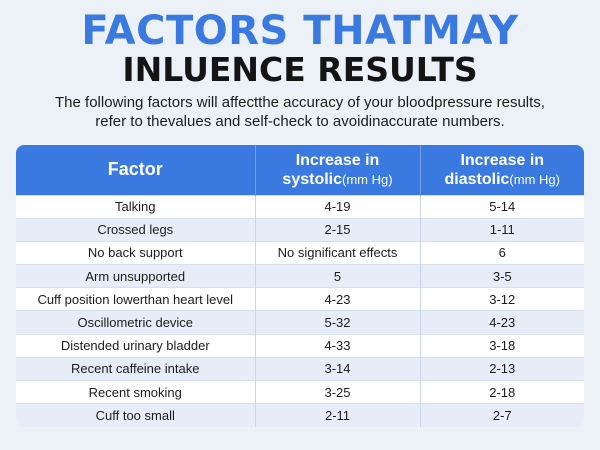 The height and width of the screenshot is (450, 600). I want to click on factor-cell: Recent smoking, so click(136, 391).